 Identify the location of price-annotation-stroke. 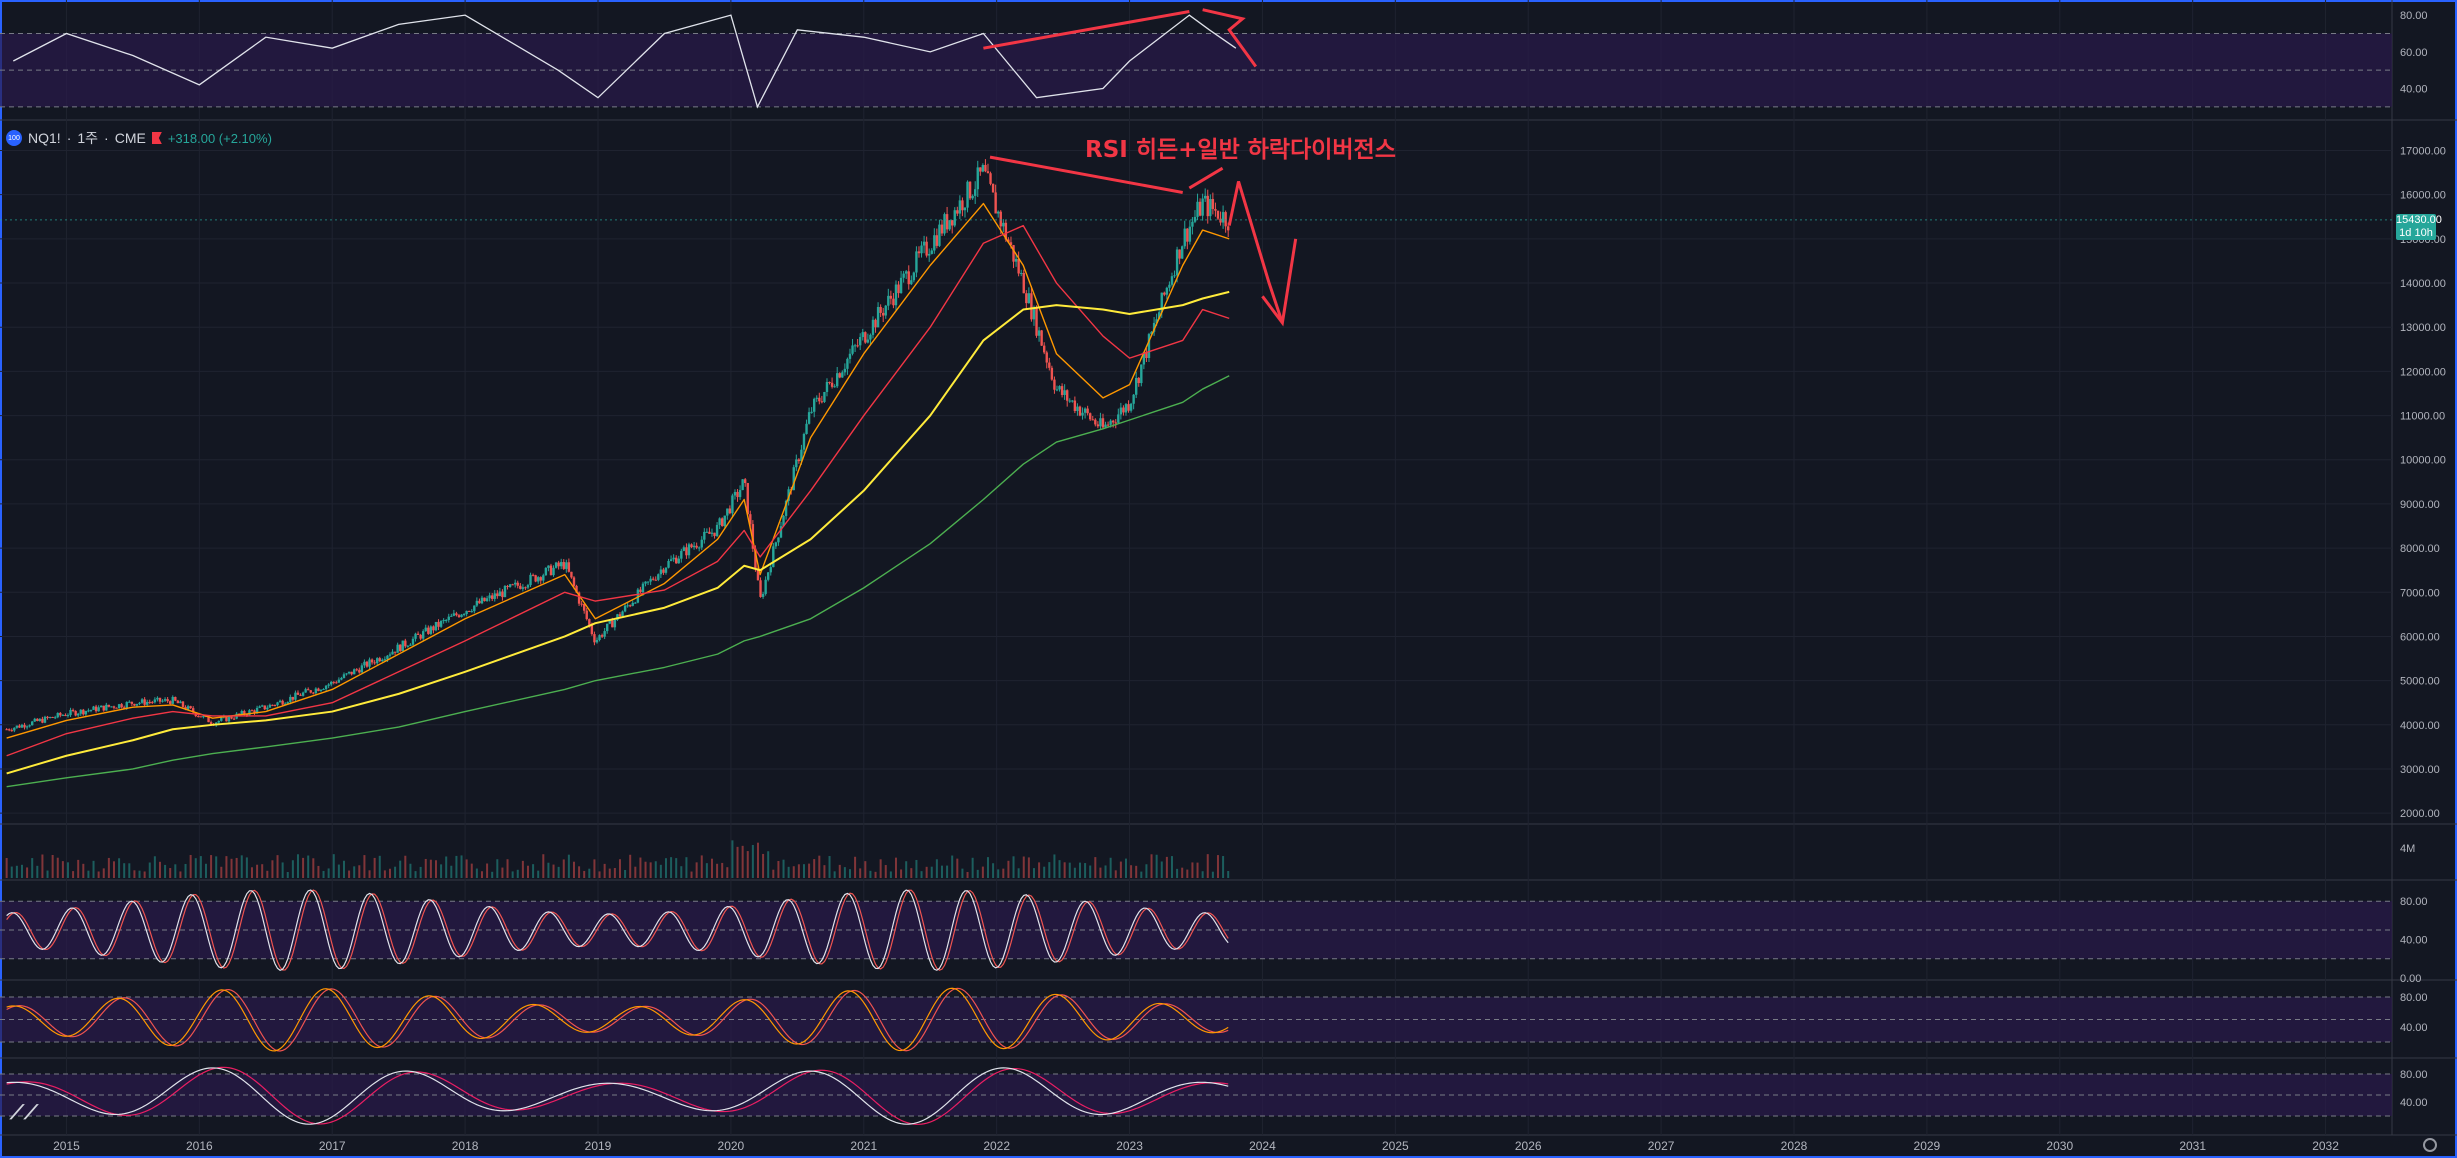
(1206, 178).